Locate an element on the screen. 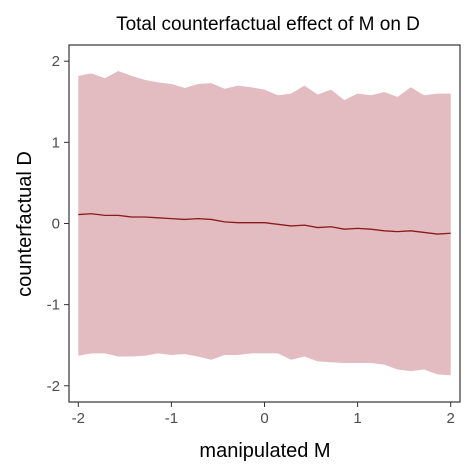 Image resolution: width=474 pixels, height=474 pixels. mean-line is located at coordinates (264, 224).